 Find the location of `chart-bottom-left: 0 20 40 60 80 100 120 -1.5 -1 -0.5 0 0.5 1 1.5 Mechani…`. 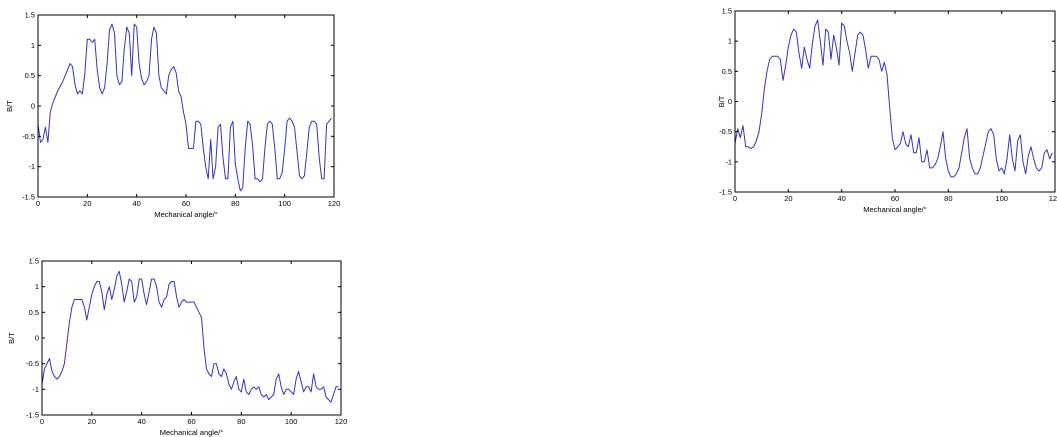

chart-bottom-left: 0 20 40 60 80 100 120 -1.5 -1 -0.5 0 0.5 1 1.5 Mechani… is located at coordinates (177, 347).